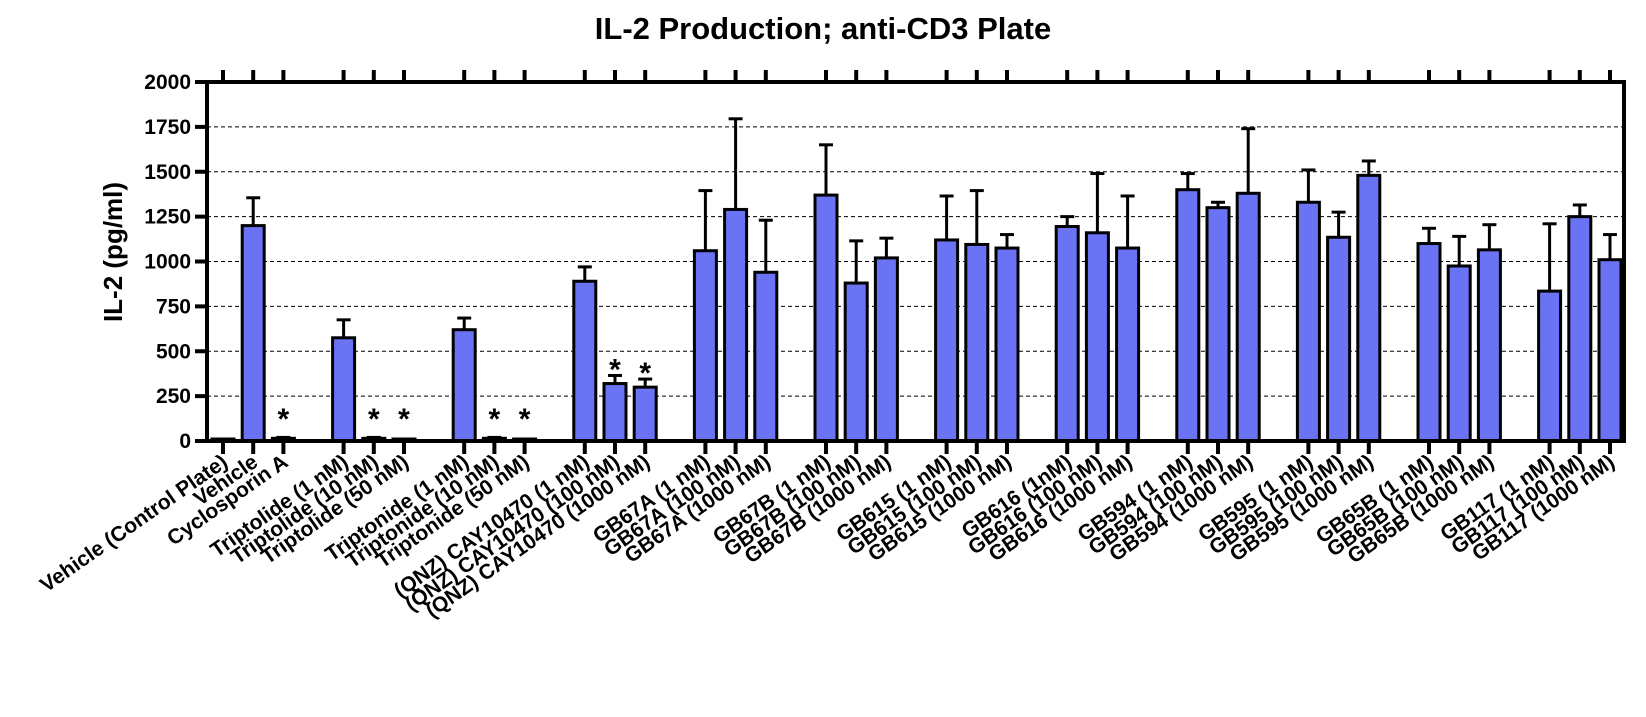 The width and height of the screenshot is (1646, 717). Describe the element at coordinates (823, 28) in the screenshot. I see `chart-title: IL-2 Production; anti-CD3 Plate` at that location.